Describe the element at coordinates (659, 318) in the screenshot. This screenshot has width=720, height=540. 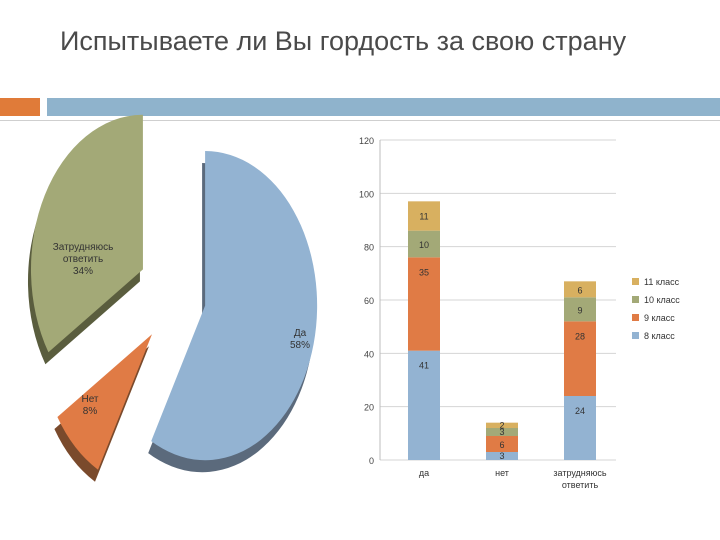
I see `legend-label-2: 9 класс` at that location.